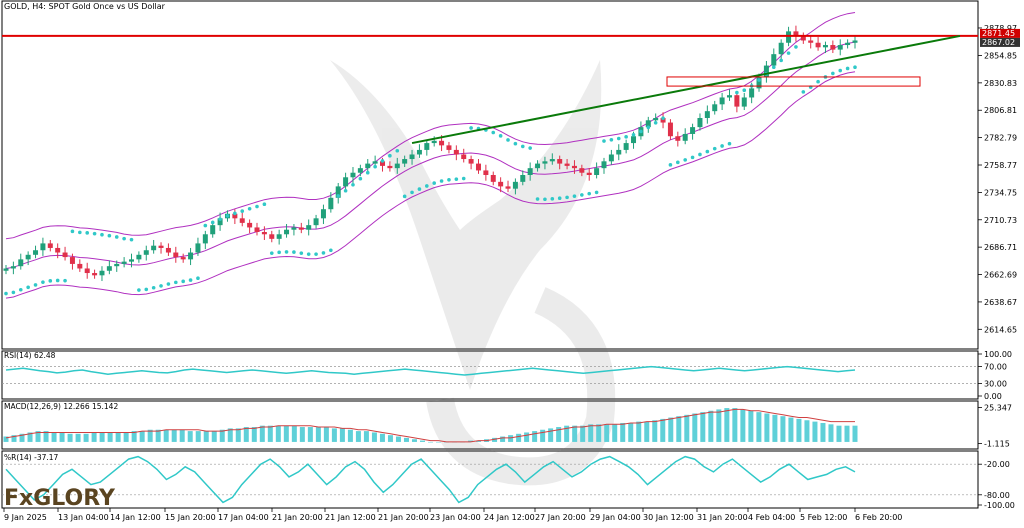  I want to click on y-tick-label: 2758.77, so click(1000, 165).